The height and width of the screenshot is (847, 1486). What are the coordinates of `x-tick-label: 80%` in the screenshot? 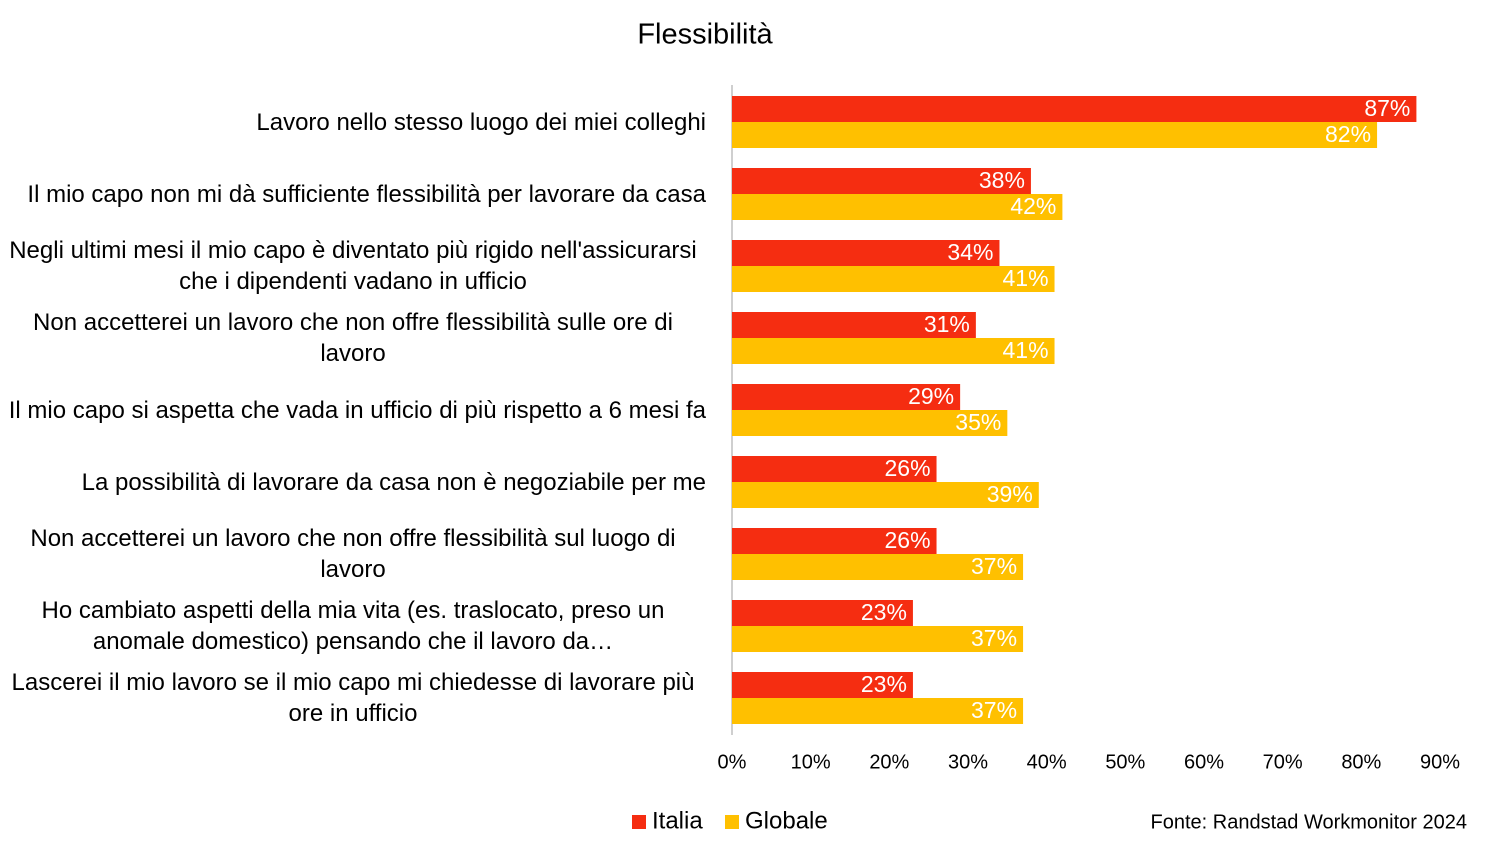 It's located at (1361, 762).